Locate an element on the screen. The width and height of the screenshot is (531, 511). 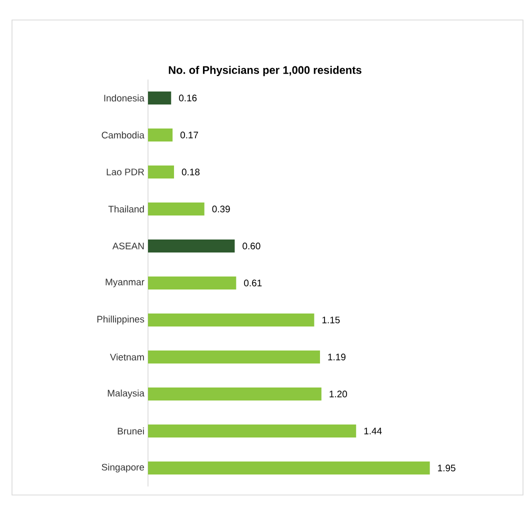
y-tick-label: Lao PDR is located at coordinates (125, 172).